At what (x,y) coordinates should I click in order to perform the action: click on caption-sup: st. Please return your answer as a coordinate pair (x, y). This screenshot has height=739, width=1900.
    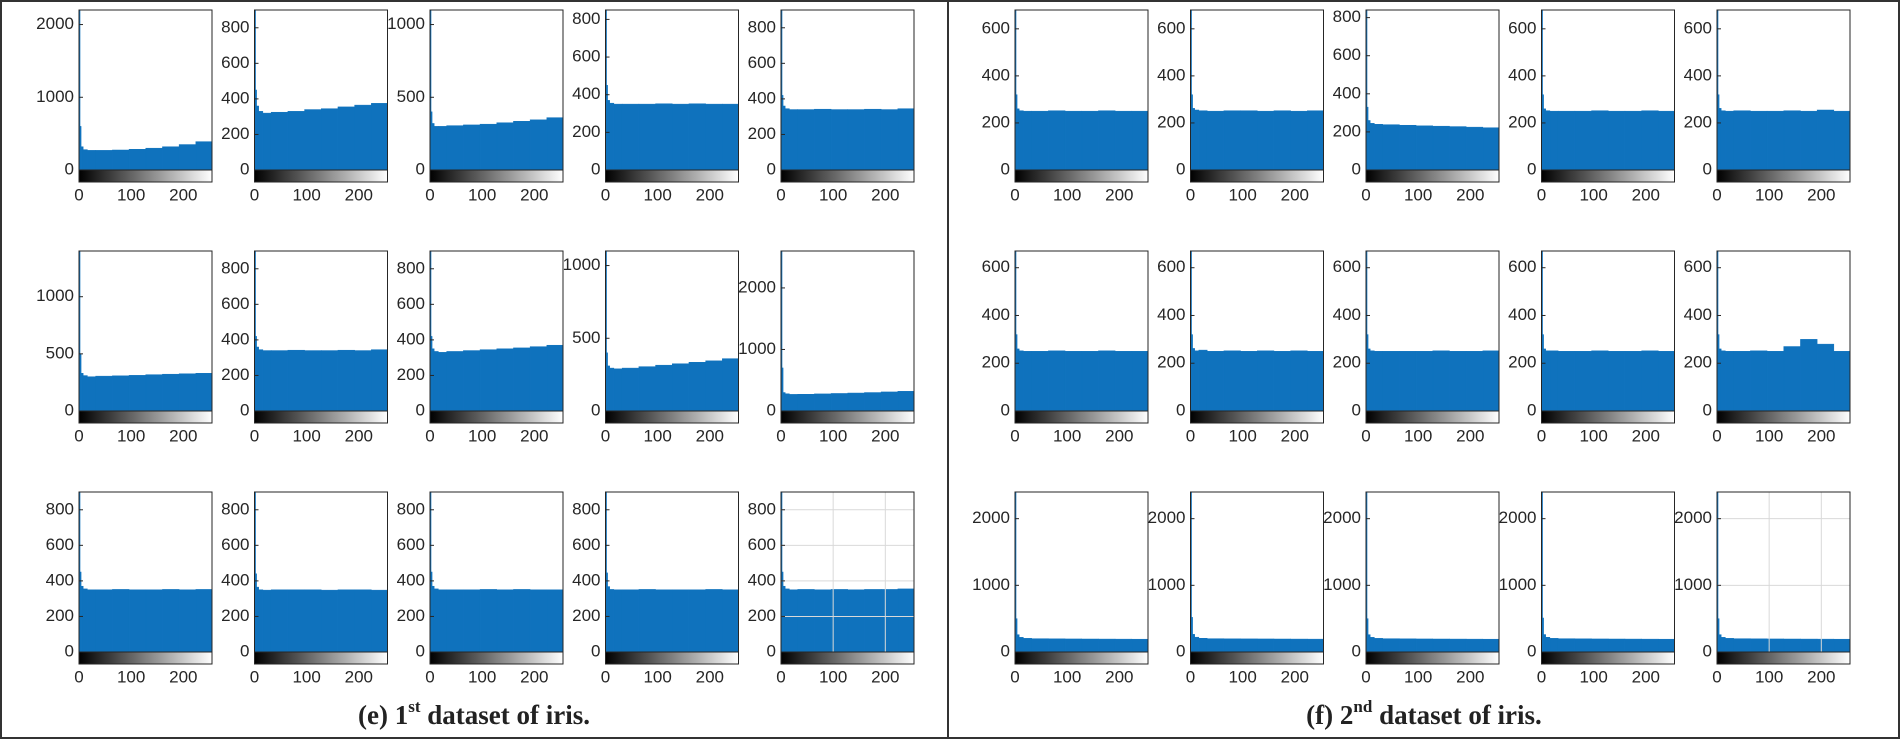
    Looking at the image, I should click on (414, 706).